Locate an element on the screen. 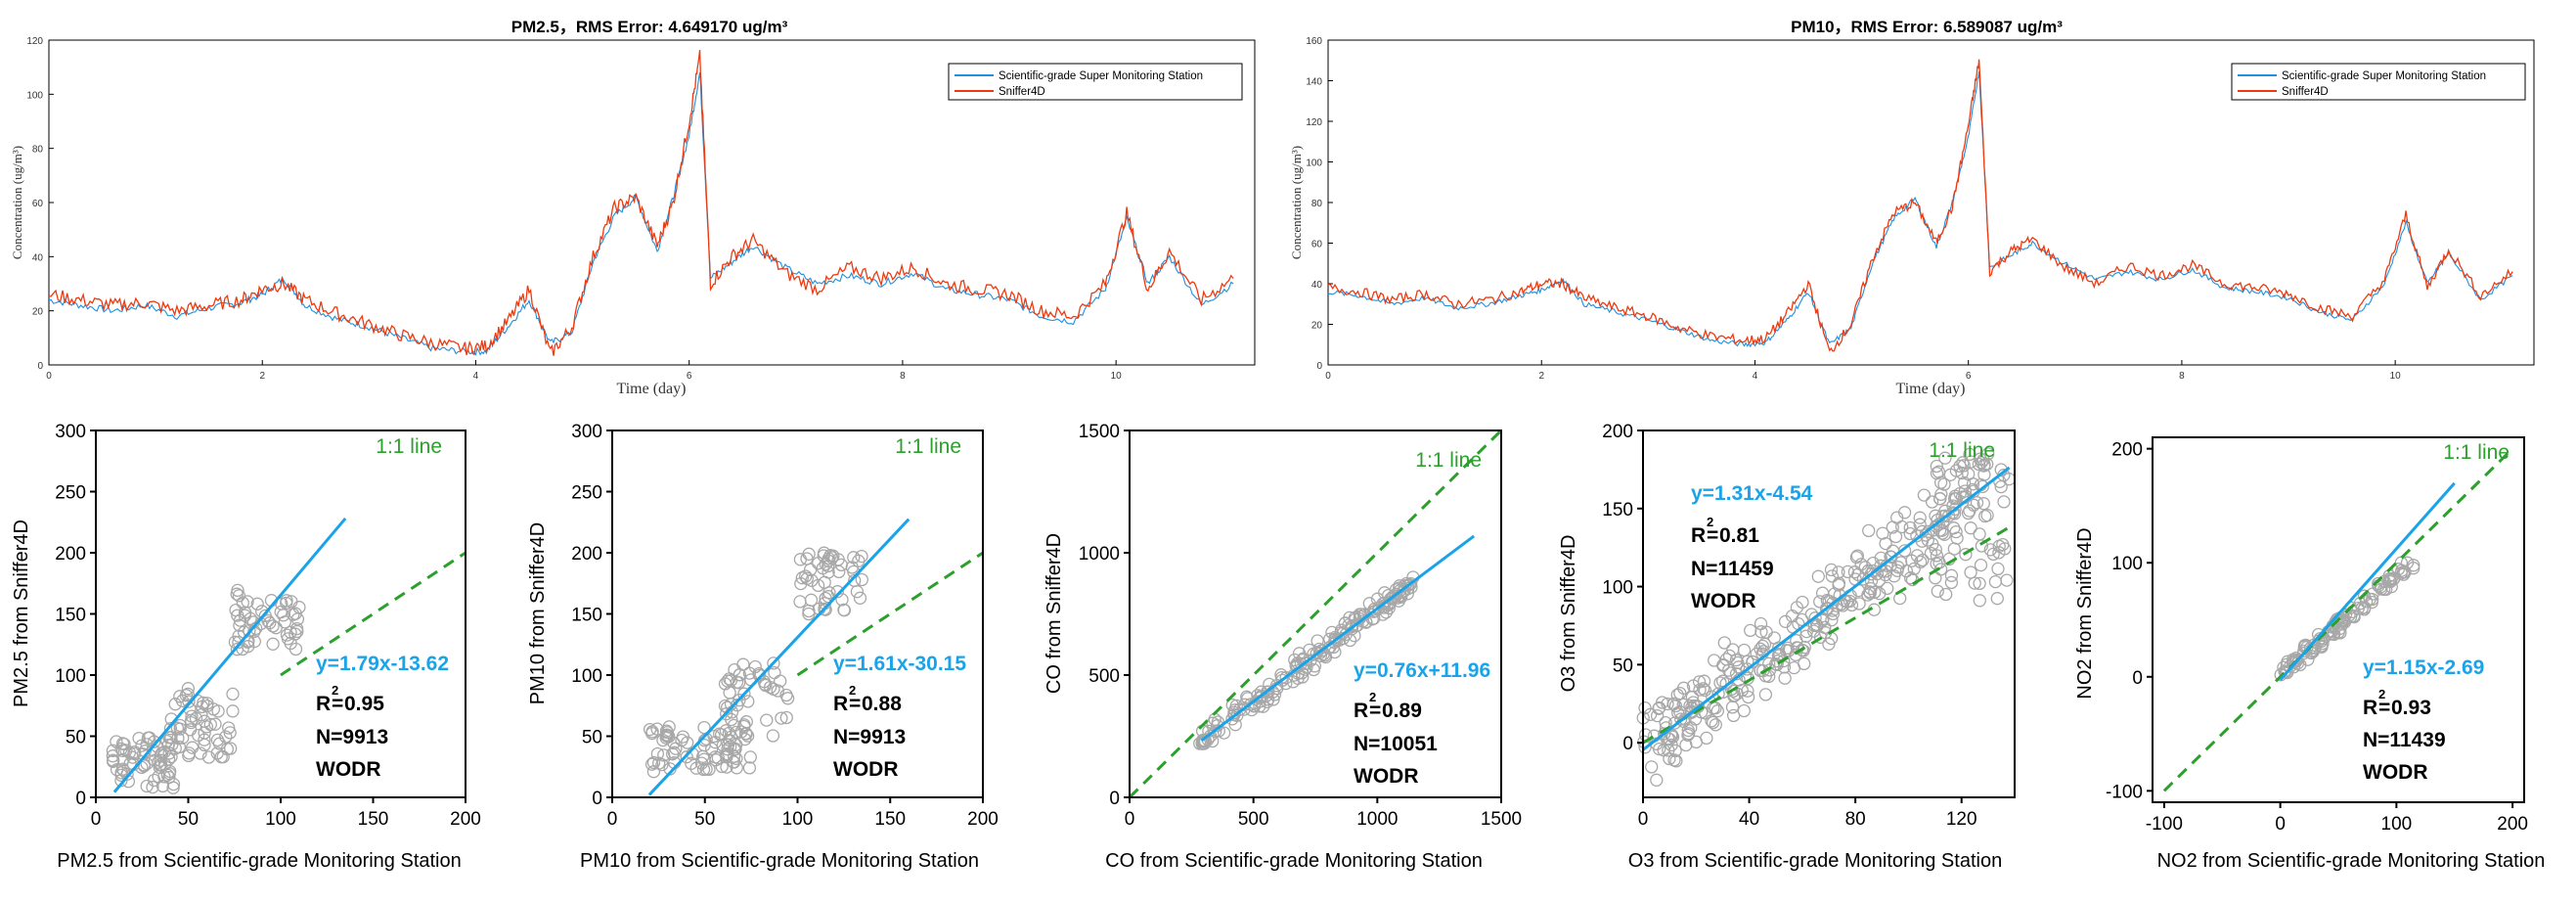 The image size is (2576, 904). y-tick-label: 200 is located at coordinates (2127, 450).